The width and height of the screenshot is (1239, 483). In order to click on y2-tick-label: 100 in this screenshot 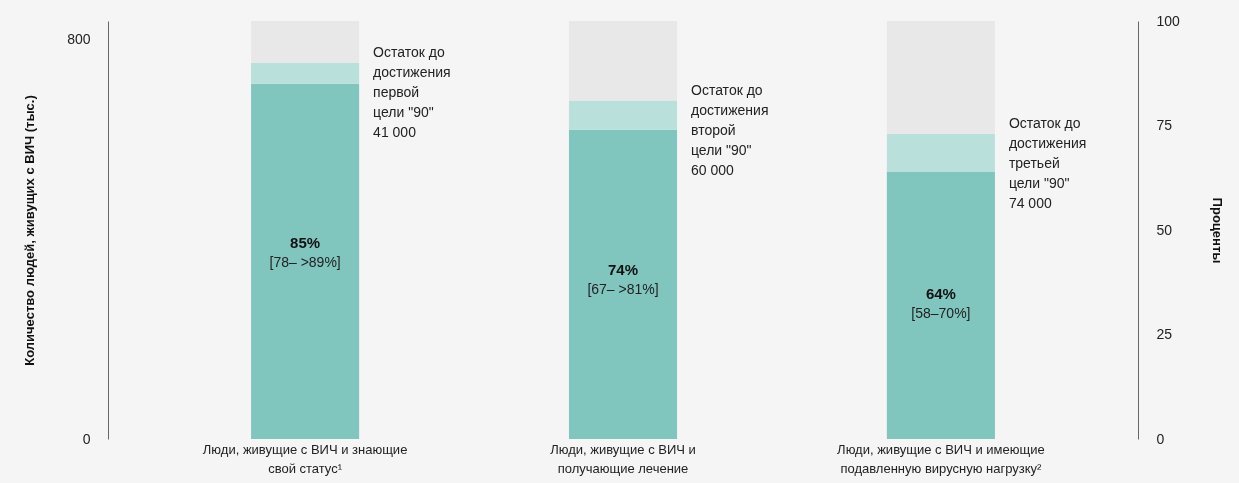, I will do `click(1168, 20)`.